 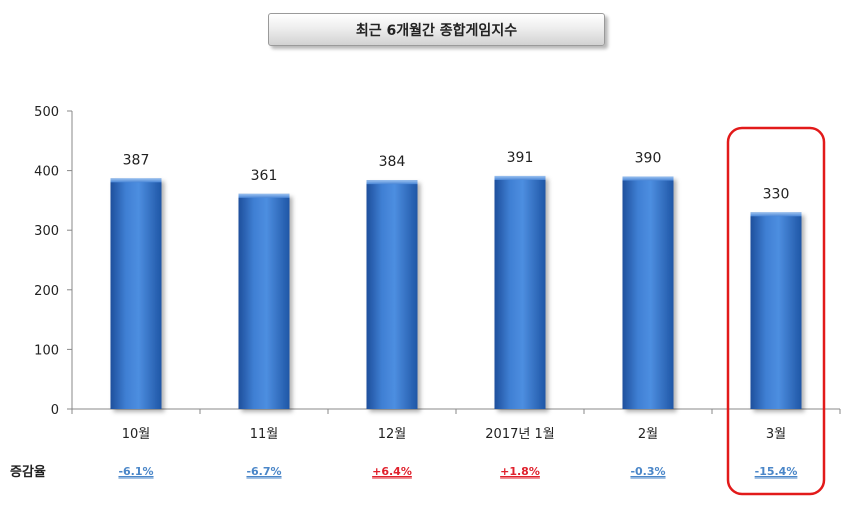 I want to click on chart-title-box: 최근 6개월간 종합게임지수, so click(x=436, y=29).